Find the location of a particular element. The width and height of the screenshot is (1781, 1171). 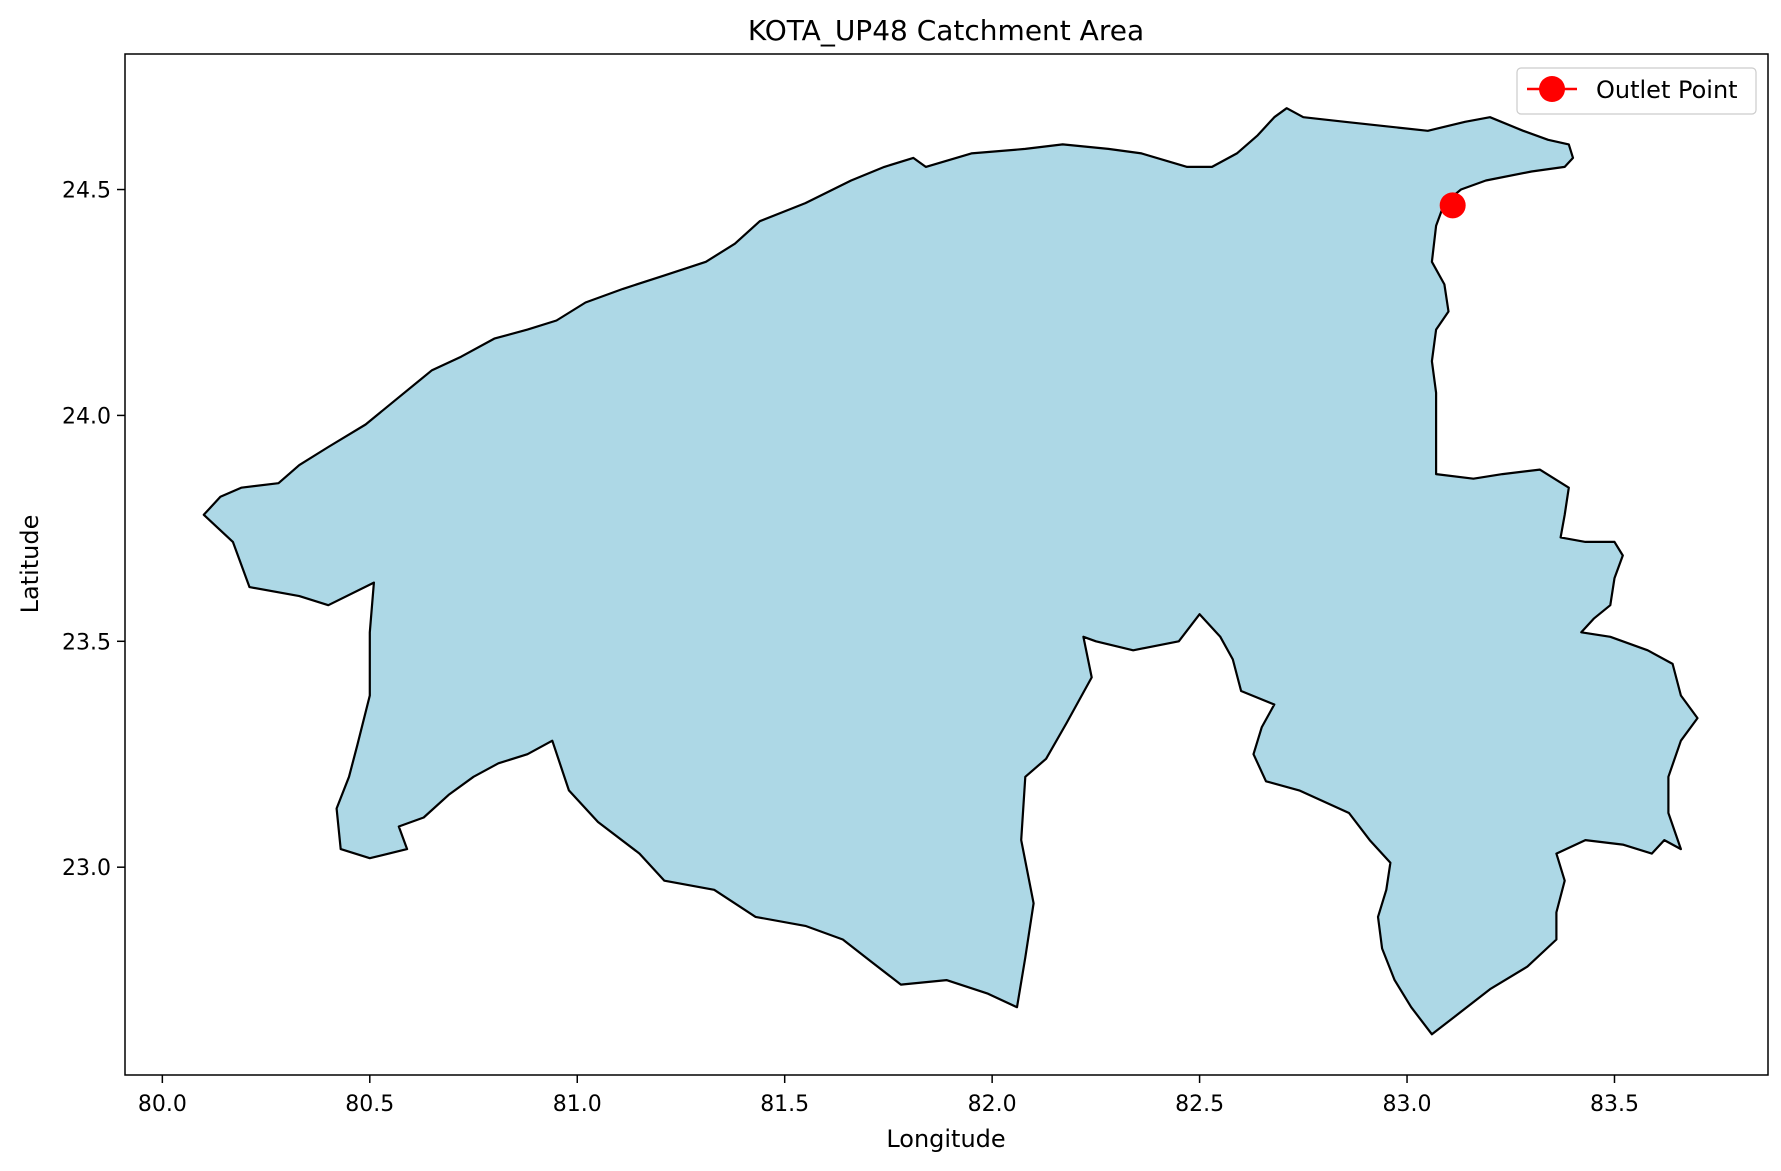

x-axis-label: Longitude is located at coordinates (945, 1139).